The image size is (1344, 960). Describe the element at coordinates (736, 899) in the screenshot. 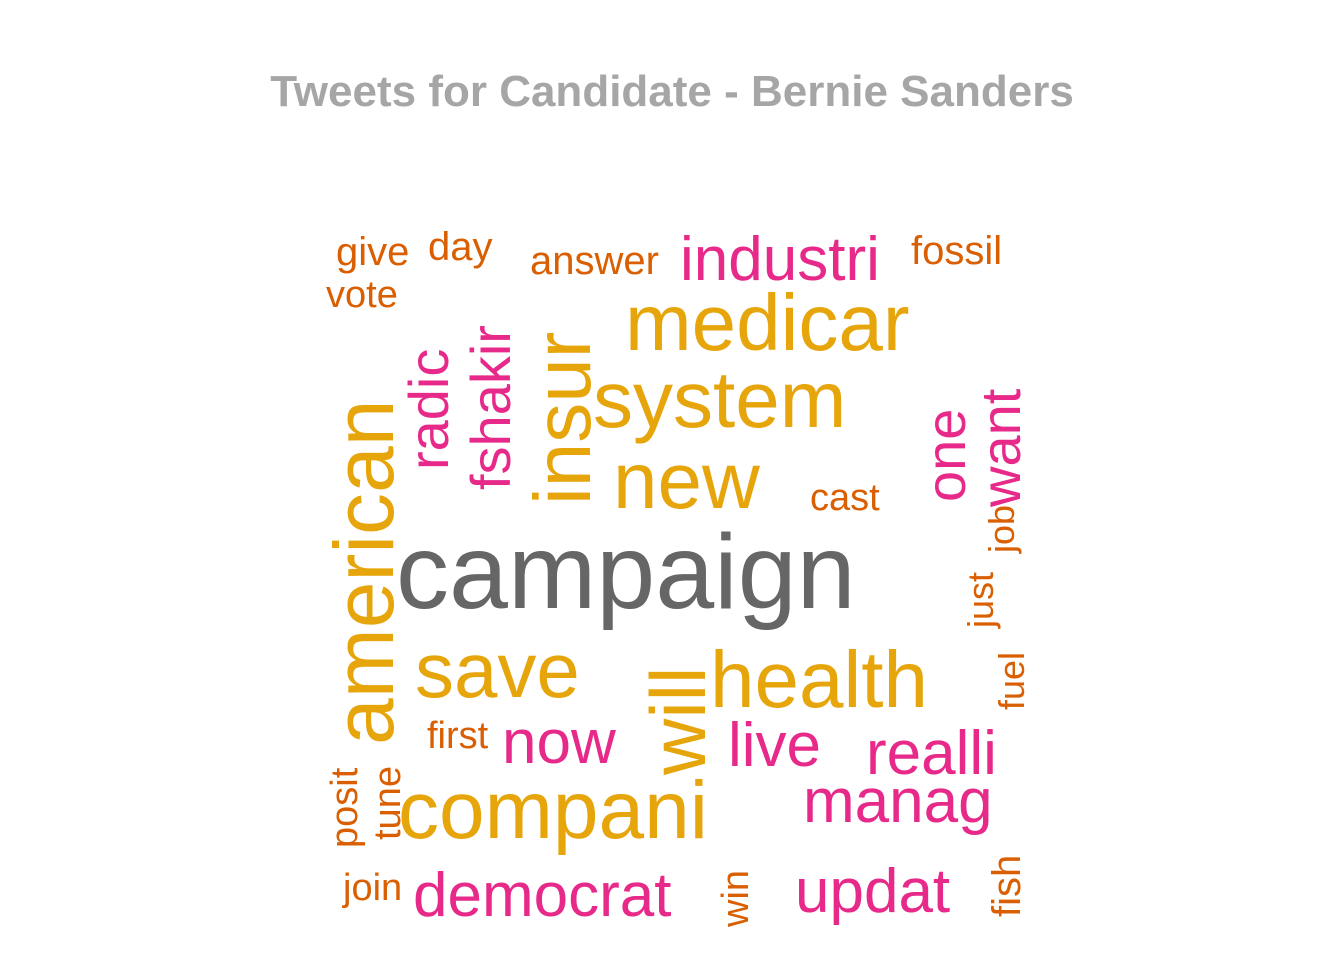

I see `word-win: win` at that location.